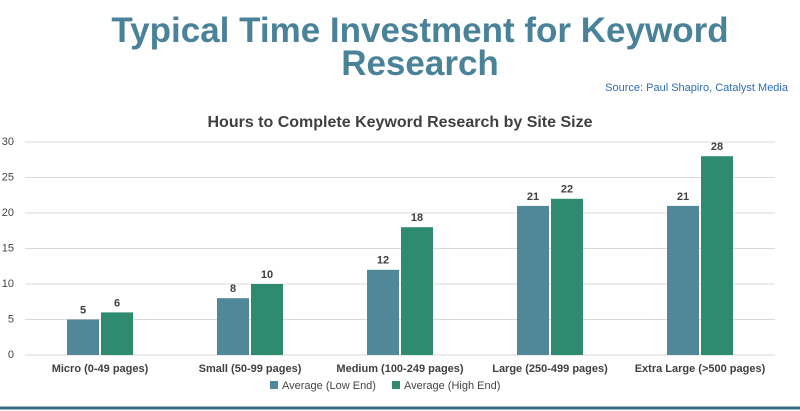 Image resolution: width=800 pixels, height=411 pixels. What do you see at coordinates (8, 248) in the screenshot?
I see `y-tick-label: 15` at bounding box center [8, 248].